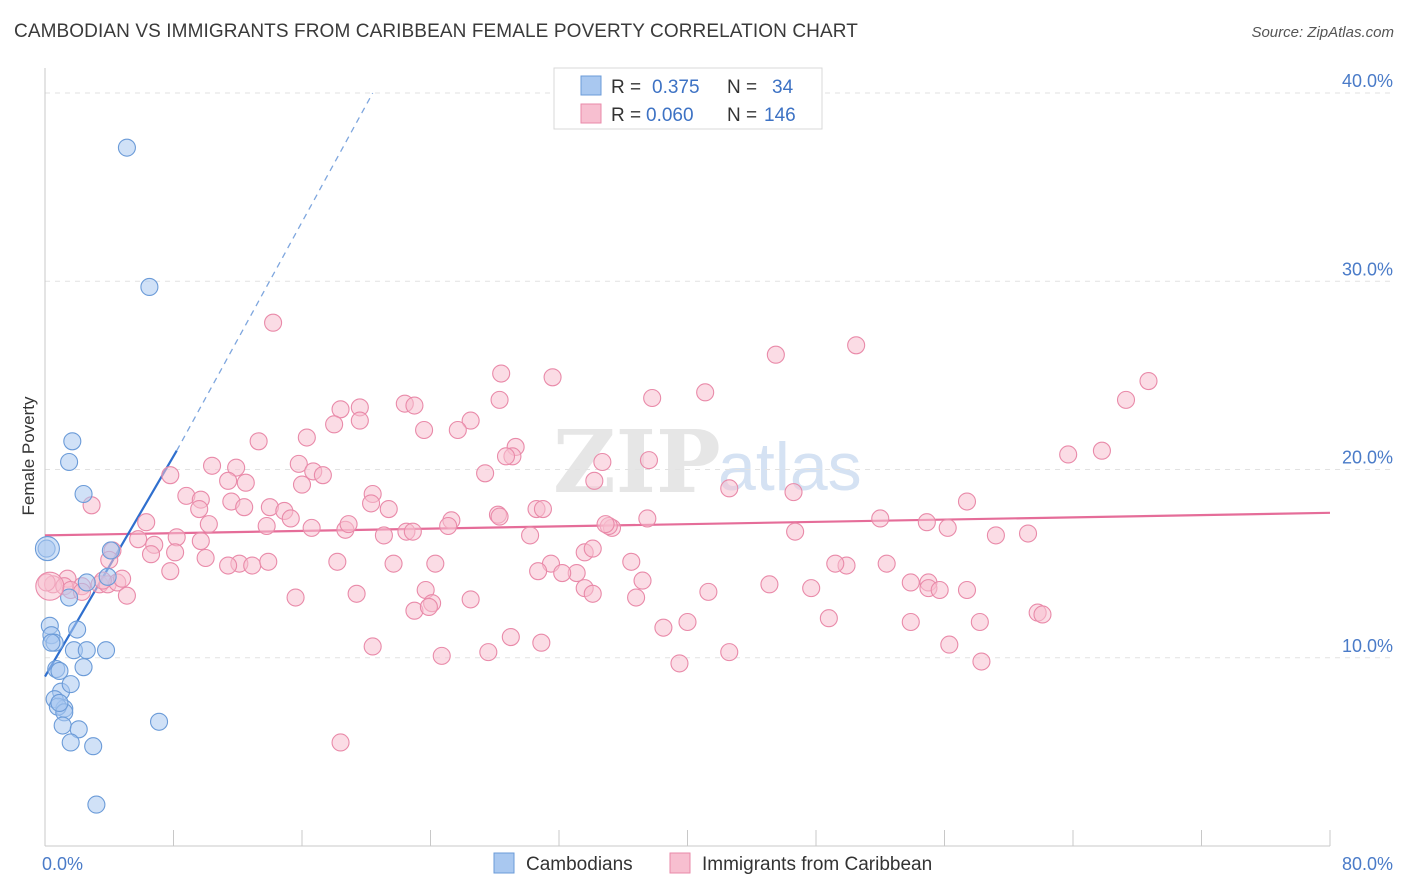  I want to click on watermark-zip: ZIP, so click(637, 462).